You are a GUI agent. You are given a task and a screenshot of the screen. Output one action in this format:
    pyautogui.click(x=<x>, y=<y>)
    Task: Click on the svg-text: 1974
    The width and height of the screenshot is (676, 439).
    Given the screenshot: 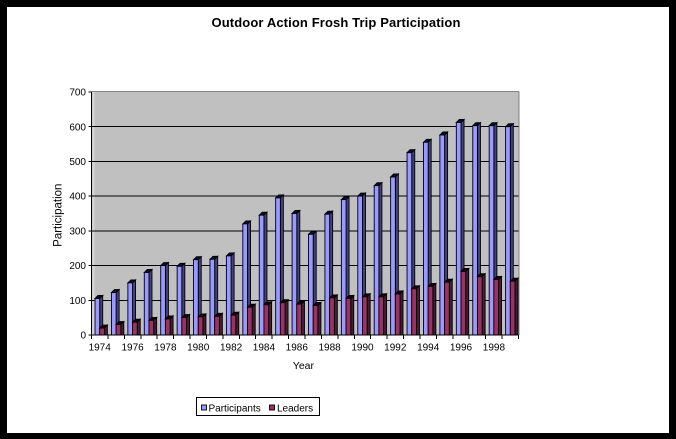 What is the action you would take?
    pyautogui.click(x=100, y=348)
    